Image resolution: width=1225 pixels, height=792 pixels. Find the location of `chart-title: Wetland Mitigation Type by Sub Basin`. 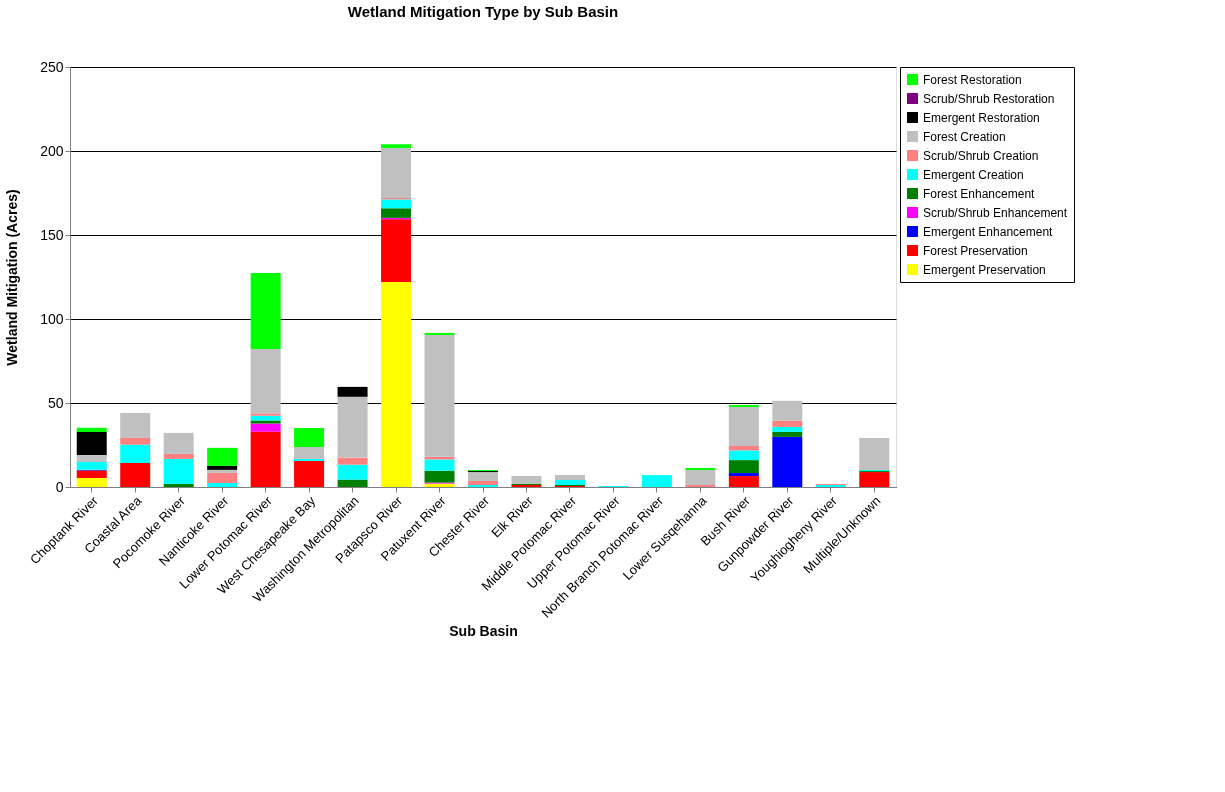

chart-title: Wetland Mitigation Type by Sub Basin is located at coordinates (483, 11).